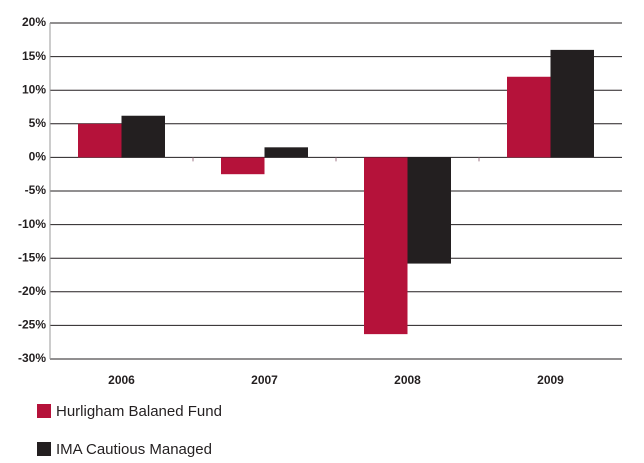 Image resolution: width=644 pixels, height=463 pixels. What do you see at coordinates (38, 123) in the screenshot?
I see `y-tick-label: 5%` at bounding box center [38, 123].